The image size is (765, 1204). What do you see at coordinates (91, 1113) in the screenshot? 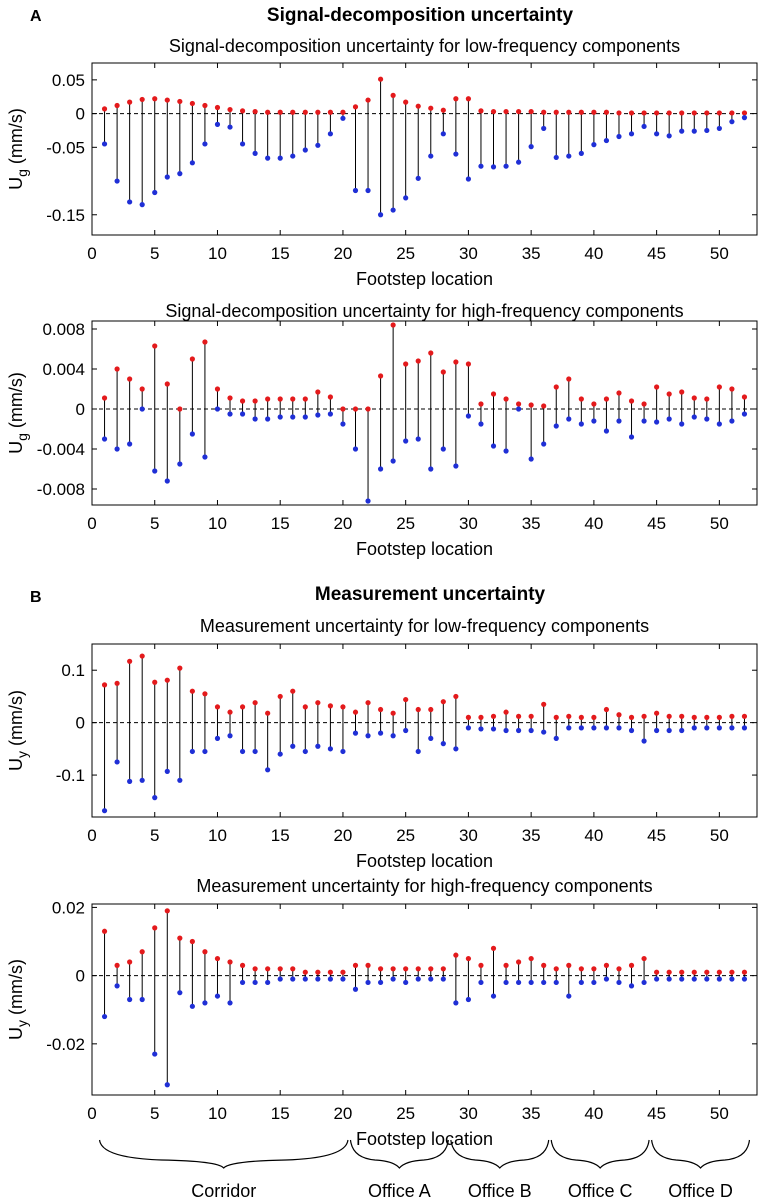
I see `x-tick-label: 0` at bounding box center [91, 1113].